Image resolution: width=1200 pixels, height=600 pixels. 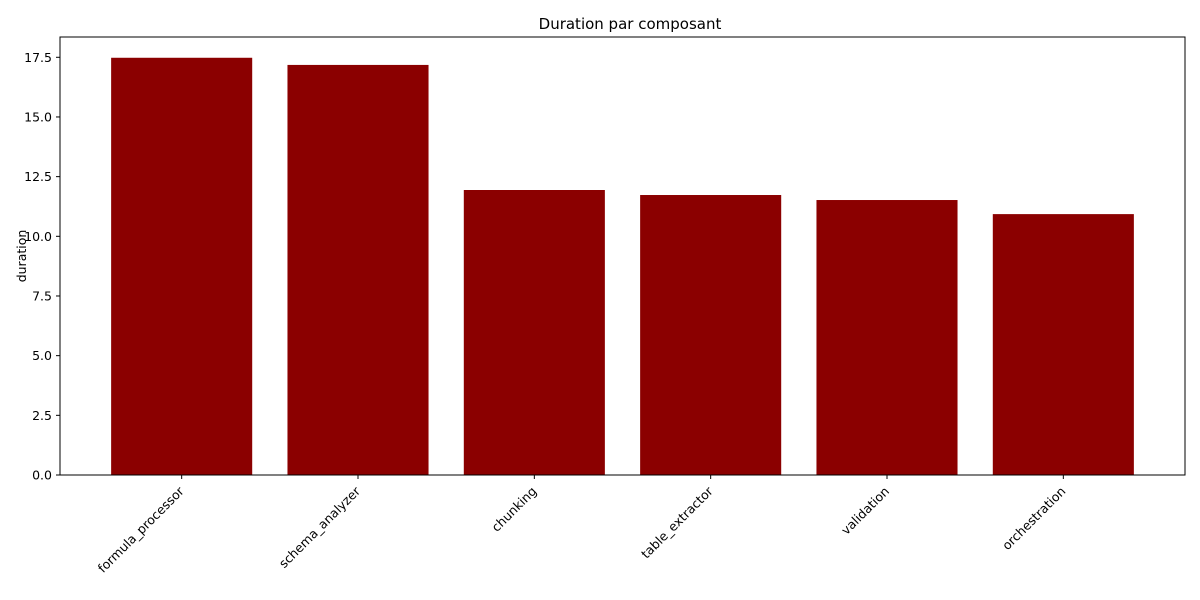 I want to click on bar-chunking, so click(x=534, y=332).